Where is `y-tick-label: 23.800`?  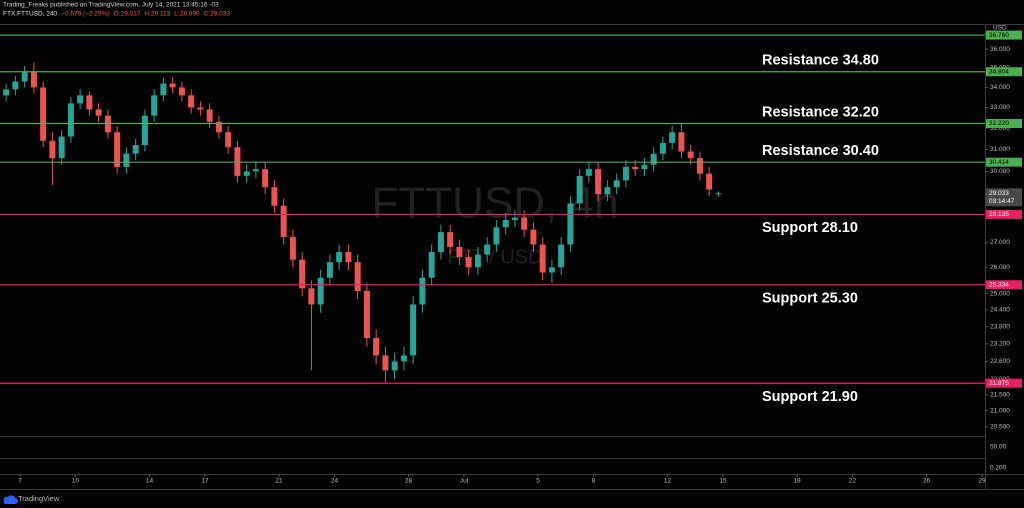 y-tick-label: 23.800 is located at coordinates (1000, 326).